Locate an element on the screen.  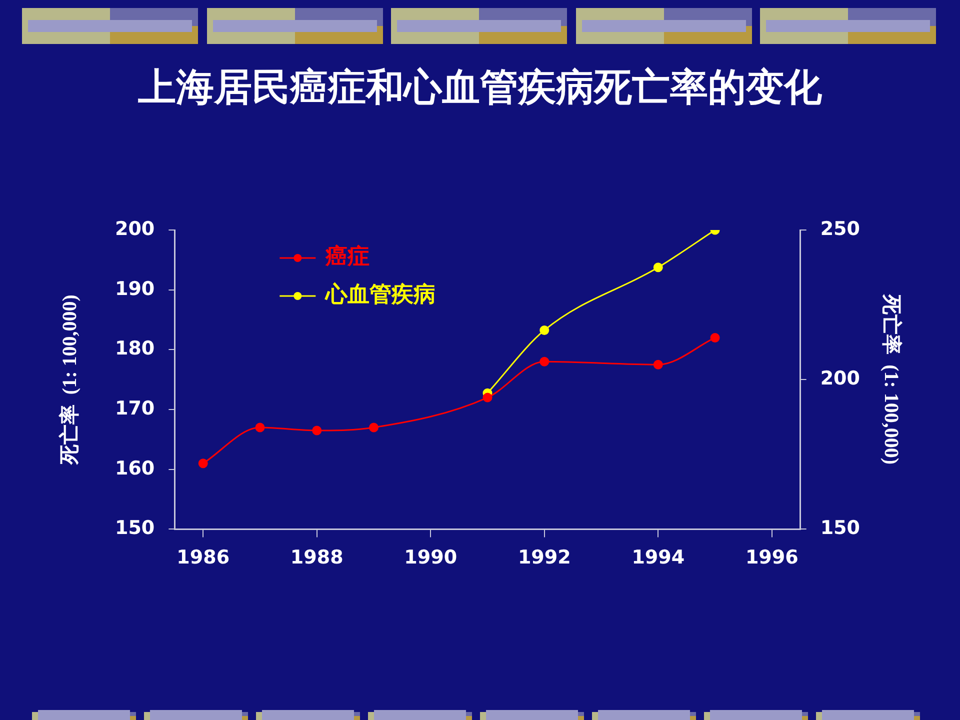
y2-axis-title: 死亡率 (1: 100,000) is located at coordinates (891, 379).